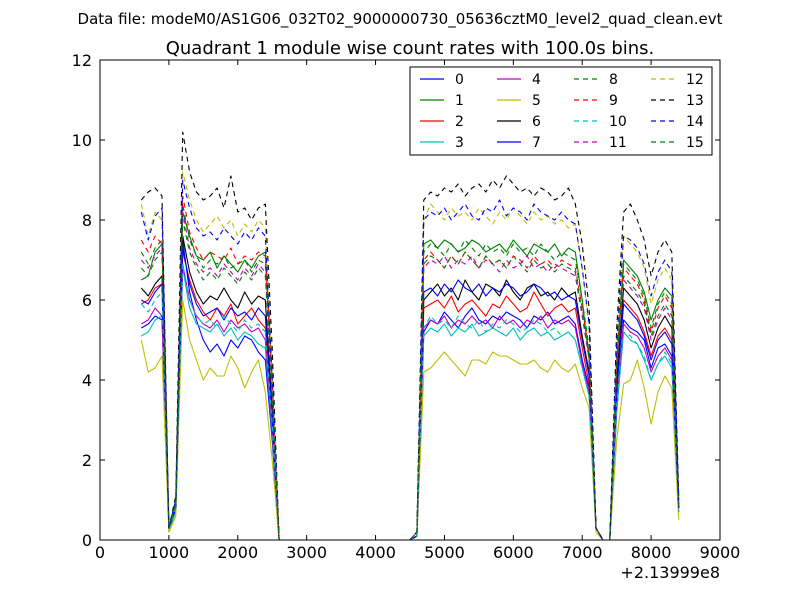  What do you see at coordinates (695, 143) in the screenshot?
I see `legend-label-15: 15` at bounding box center [695, 143].